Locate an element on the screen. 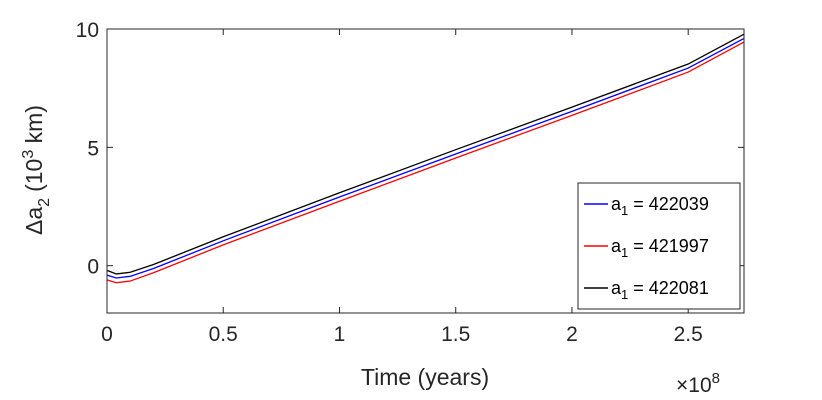 The height and width of the screenshot is (400, 822). y-label-base: Δa is located at coordinates (34, 221).